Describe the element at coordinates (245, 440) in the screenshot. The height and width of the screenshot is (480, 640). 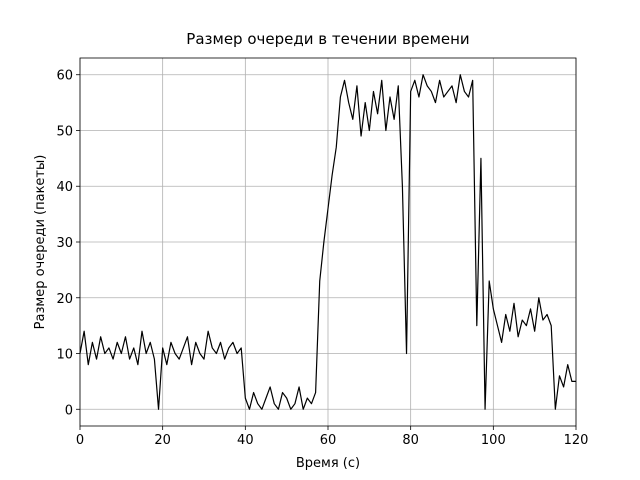
I see `x-tick-label: 40` at that location.